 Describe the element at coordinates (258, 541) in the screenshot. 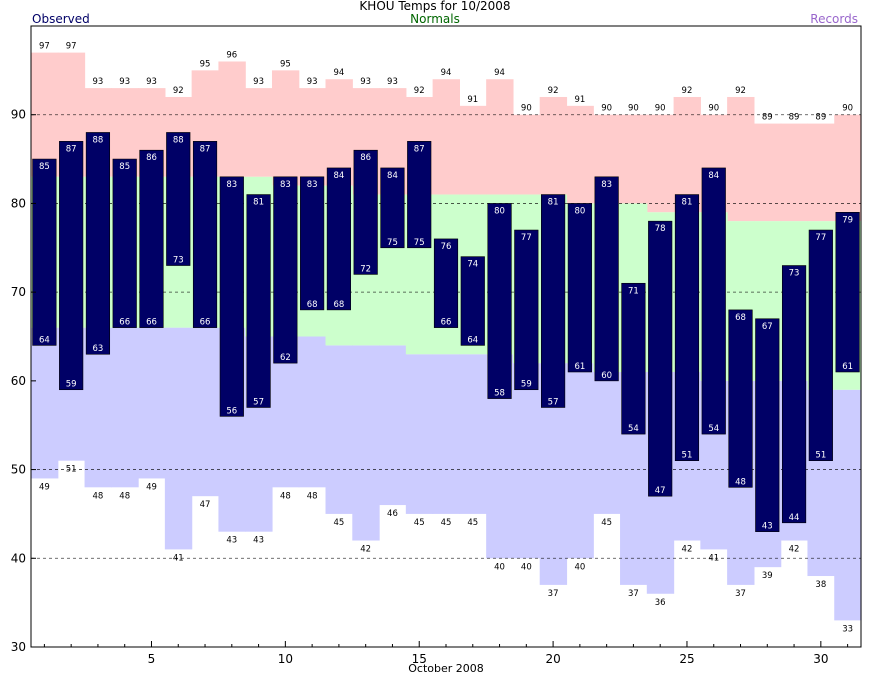

I see `record-low-label: 43` at that location.